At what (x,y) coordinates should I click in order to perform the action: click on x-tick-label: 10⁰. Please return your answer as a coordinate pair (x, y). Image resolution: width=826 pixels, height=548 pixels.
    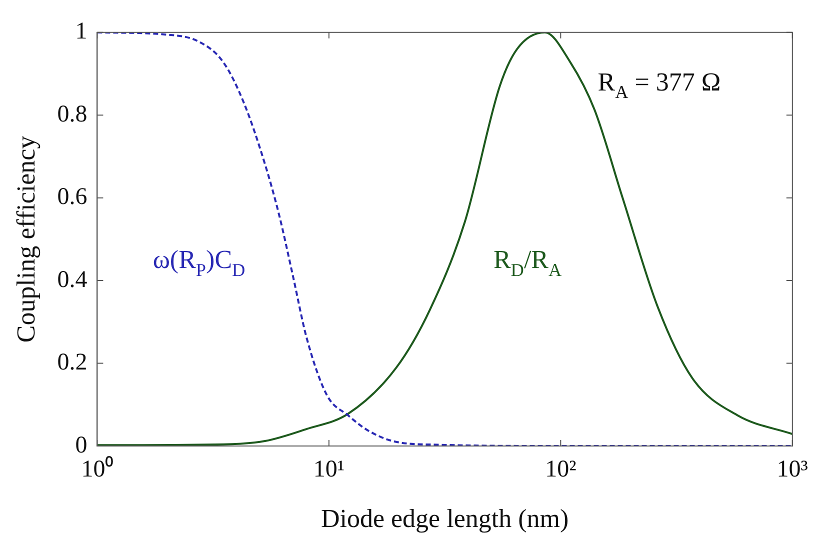
    Looking at the image, I should click on (97, 469).